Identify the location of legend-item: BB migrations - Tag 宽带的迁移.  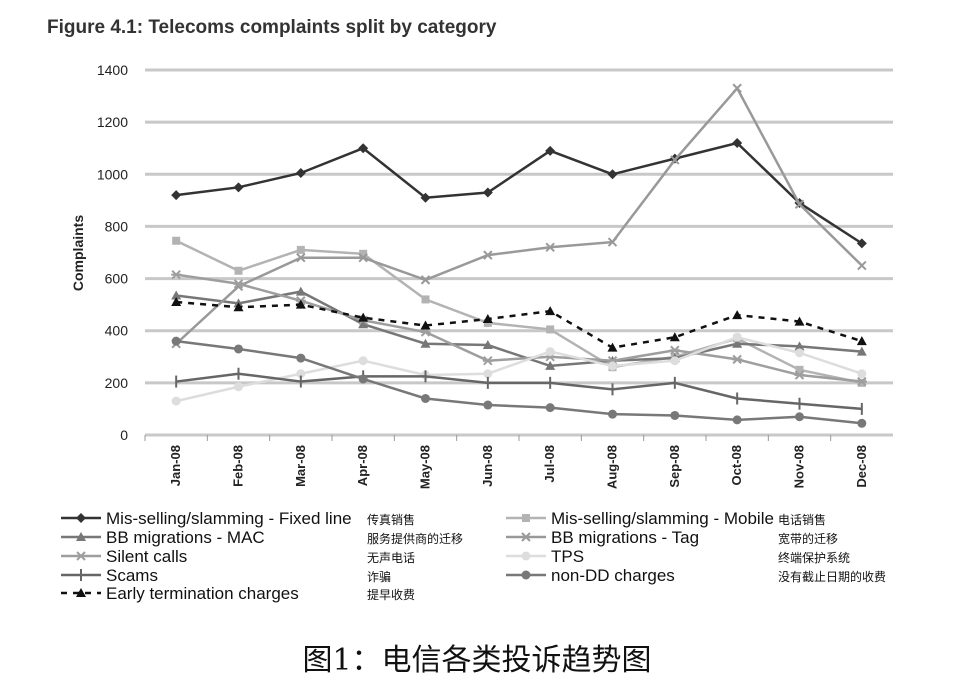
(672, 537).